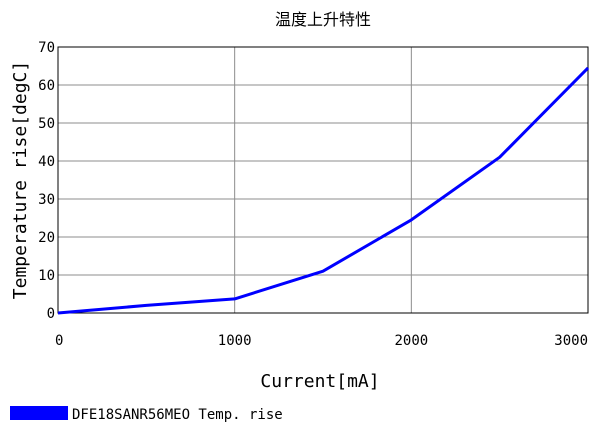 This screenshot has height=428, width=610. Describe the element at coordinates (20, 180) in the screenshot. I see `y-axis-label: Temperature rise[degC]` at that location.